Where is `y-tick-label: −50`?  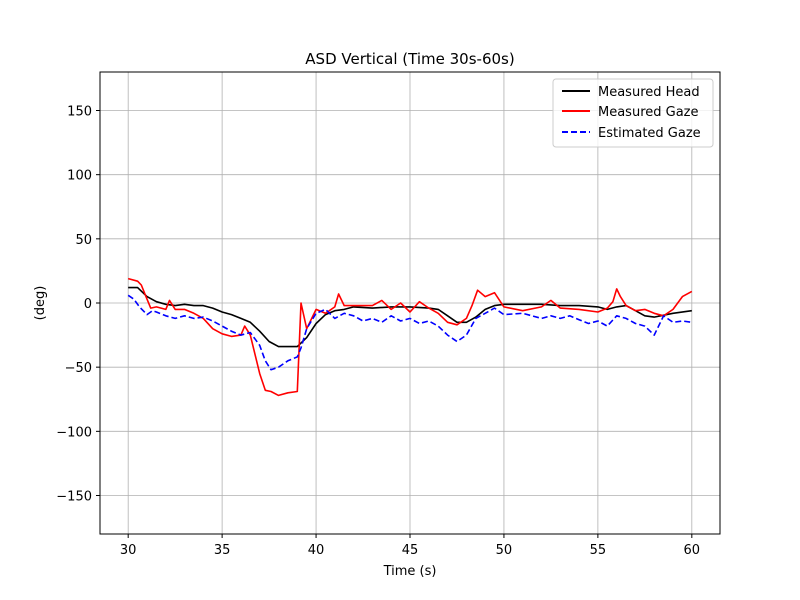
y-tick-label: −50 is located at coordinates (78, 368).